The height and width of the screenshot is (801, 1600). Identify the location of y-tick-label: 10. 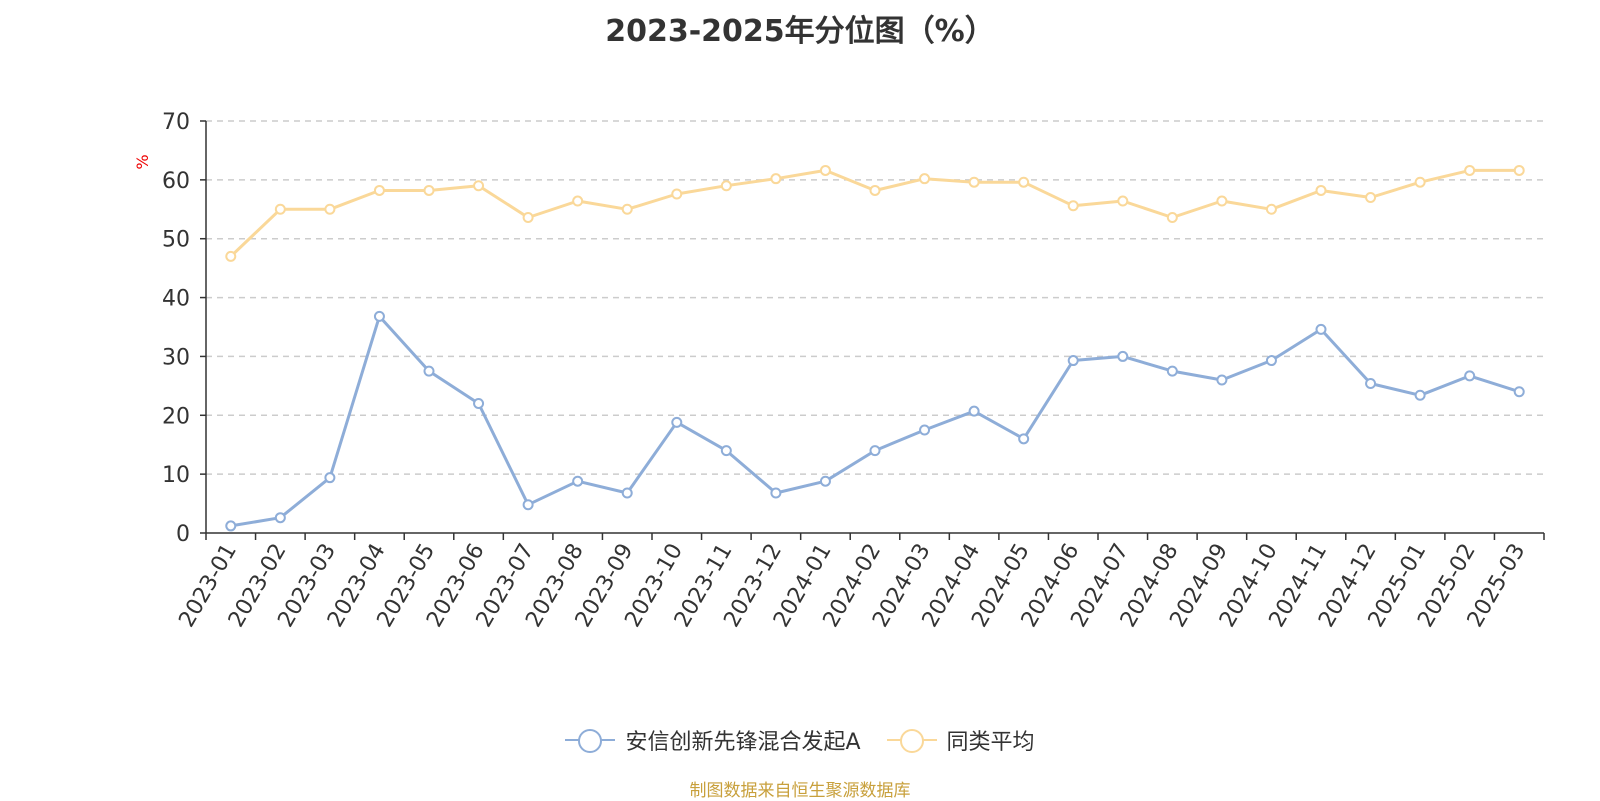
(176, 475).